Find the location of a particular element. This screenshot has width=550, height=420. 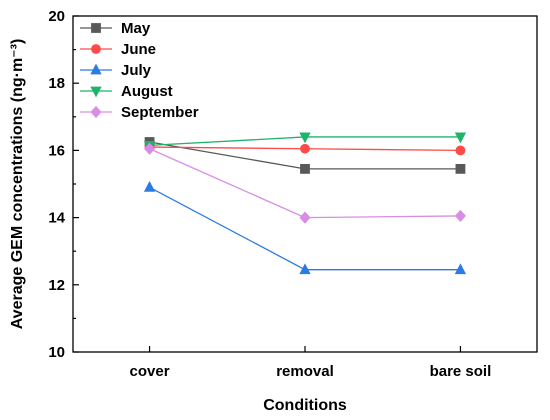

y-tick-label: 10 is located at coordinates (56, 352).